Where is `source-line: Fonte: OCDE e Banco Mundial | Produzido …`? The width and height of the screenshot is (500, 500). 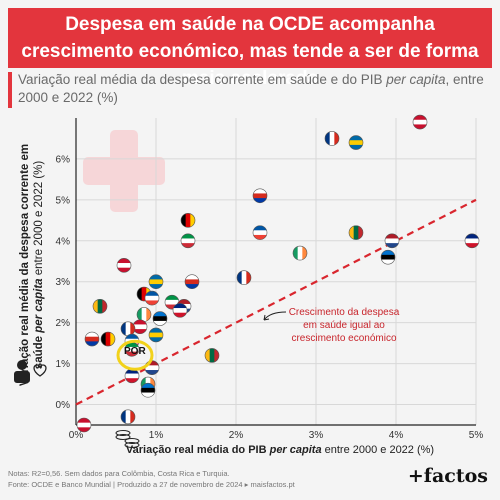 source-line: Fonte: OCDE e Banco Mundial | Produzido … is located at coordinates (151, 484).